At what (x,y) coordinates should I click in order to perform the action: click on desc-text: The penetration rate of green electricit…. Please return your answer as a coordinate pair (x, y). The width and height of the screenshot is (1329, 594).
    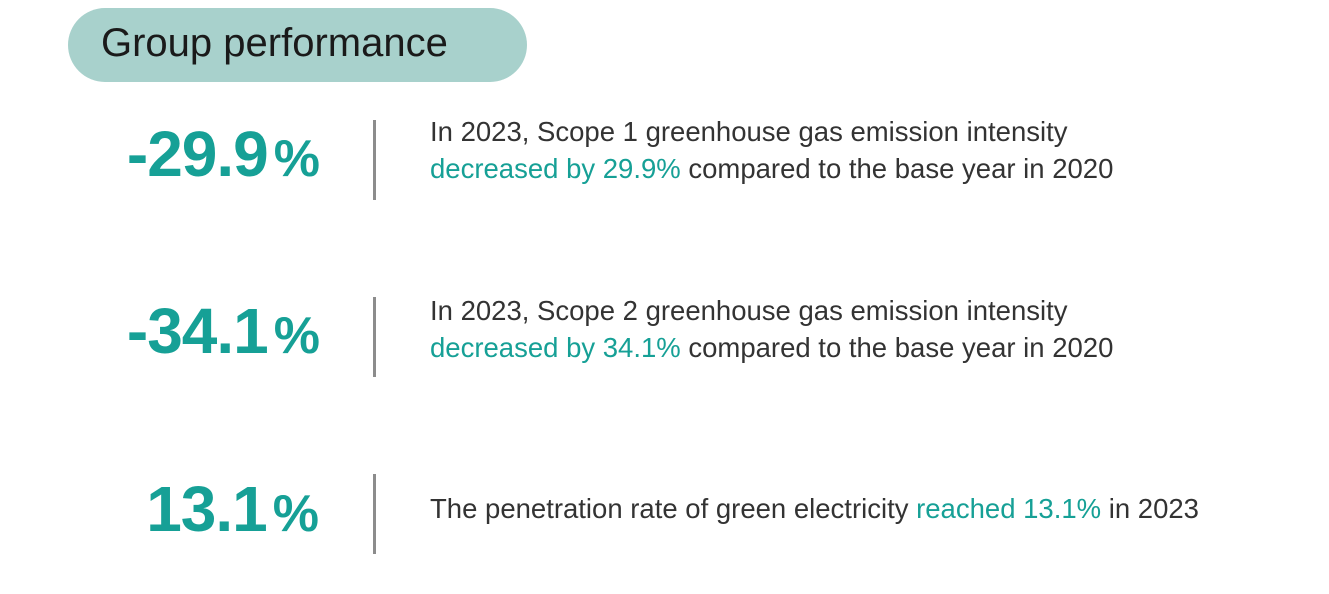
    Looking at the image, I should click on (673, 508).